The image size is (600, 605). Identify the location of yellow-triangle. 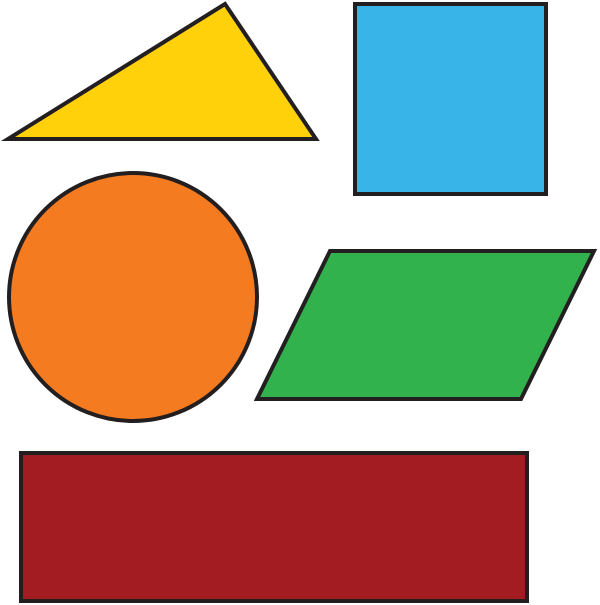
(160, 71).